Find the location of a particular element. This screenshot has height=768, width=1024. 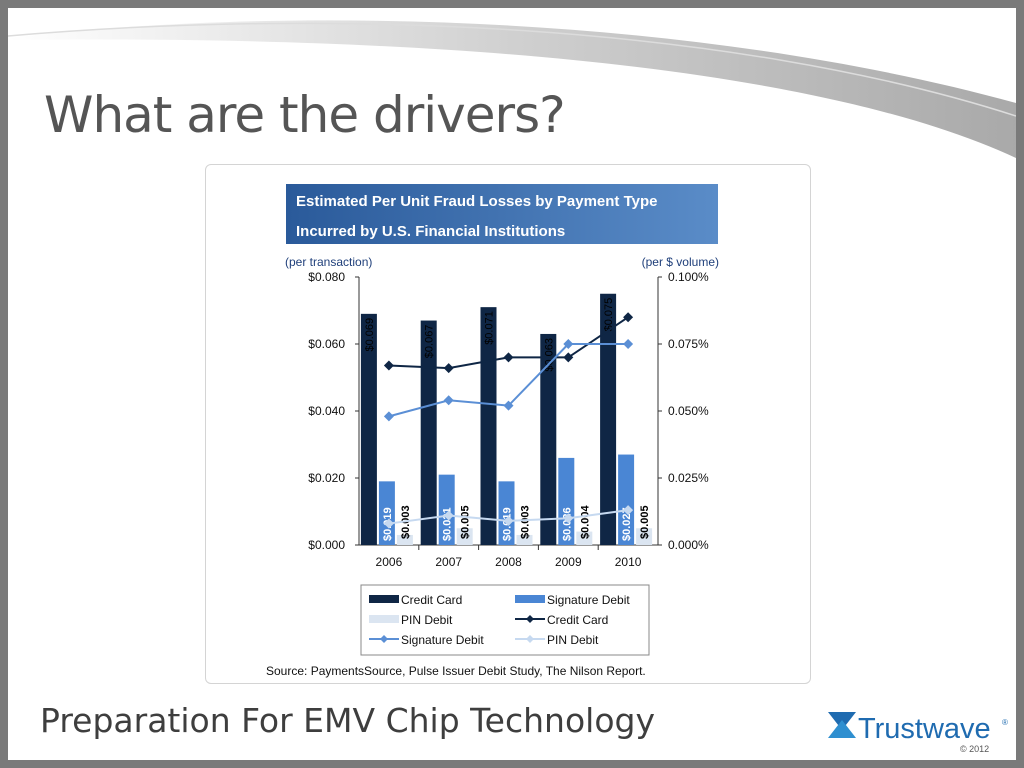

x-tick-label: 2010 is located at coordinates (628, 562).